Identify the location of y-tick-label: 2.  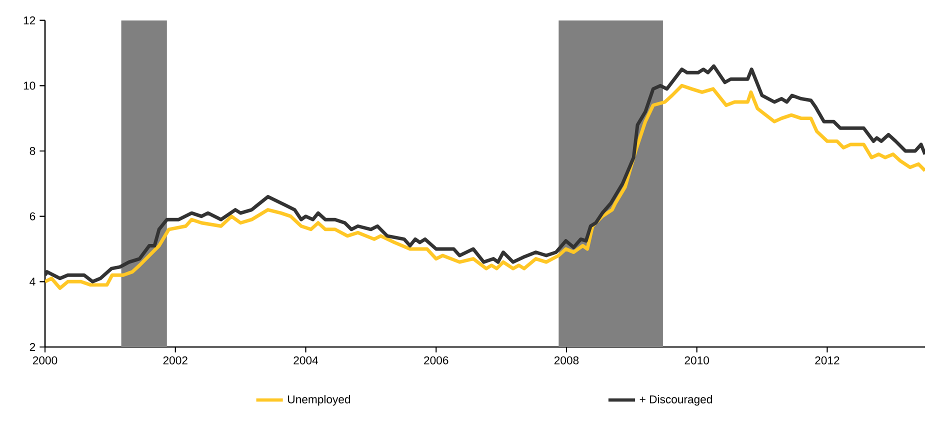
(33, 347).